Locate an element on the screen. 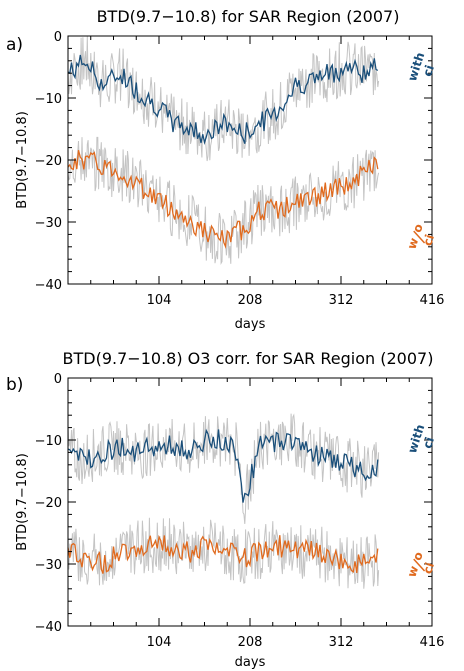 This screenshot has width=464, height=671. panel-b-ylabel: BTD(9.7−10.8) is located at coordinates (22, 502).